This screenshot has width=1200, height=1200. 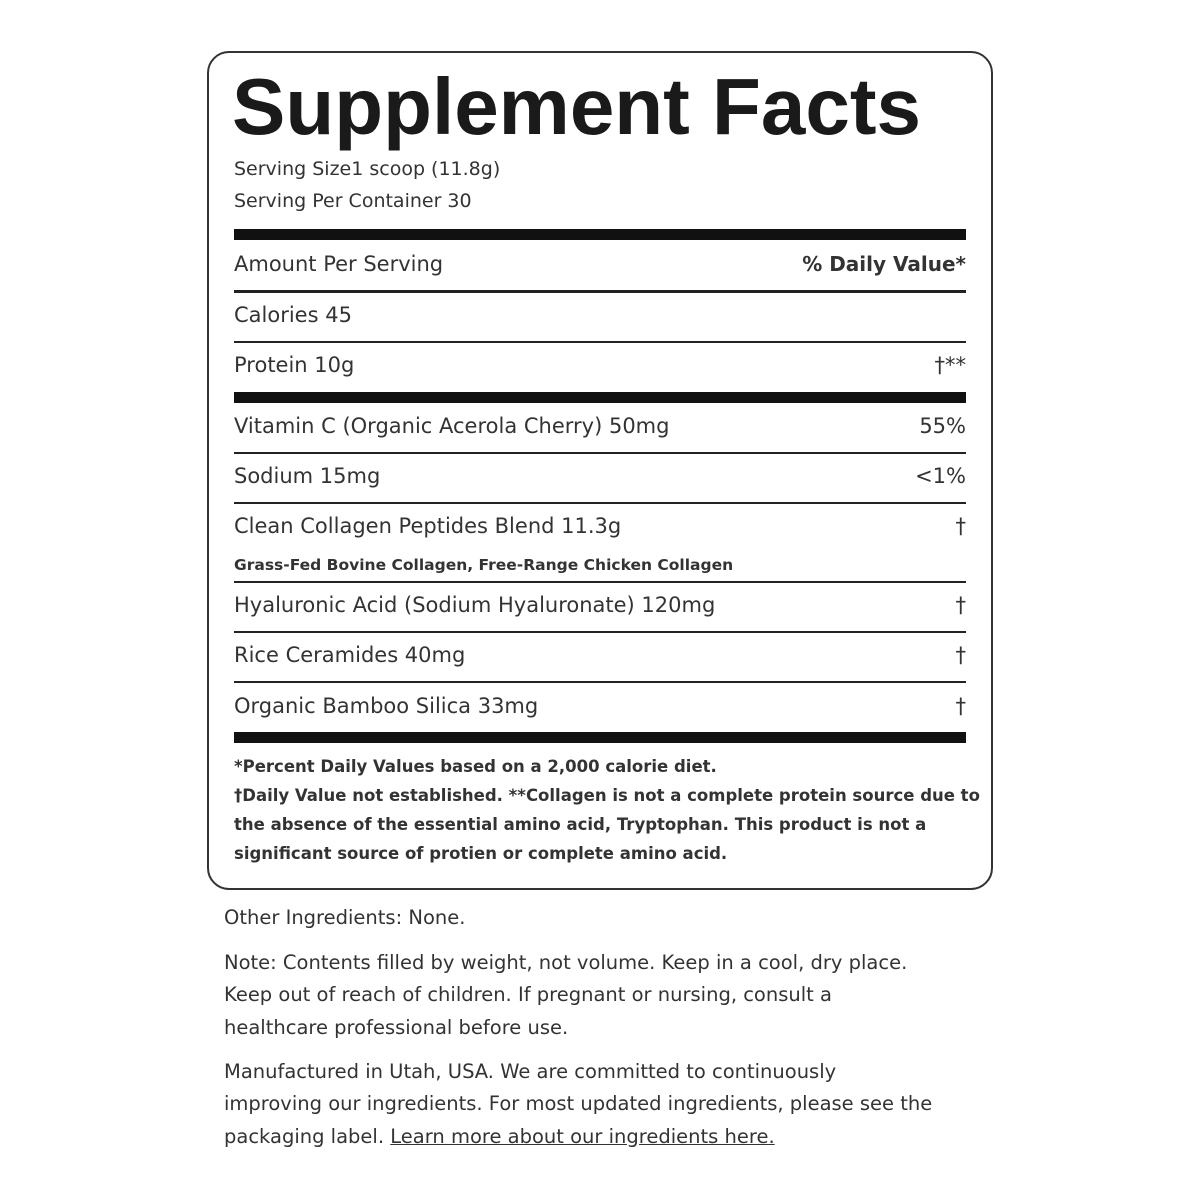 What do you see at coordinates (428, 526) in the screenshot?
I see `nutrient-name: Clean Collagen Peptides Blend 11.3g` at bounding box center [428, 526].